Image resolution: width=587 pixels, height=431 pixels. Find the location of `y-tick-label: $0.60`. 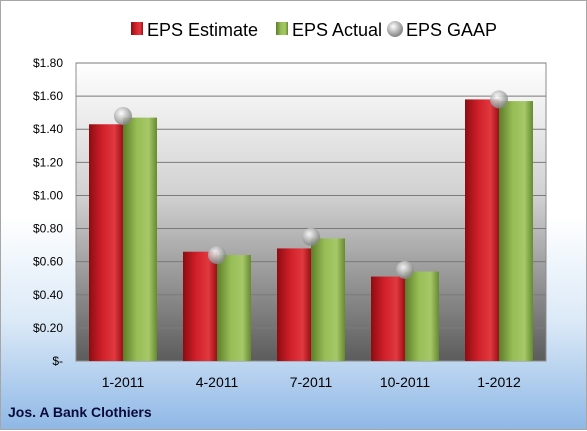

y-tick-label: $0.60 is located at coordinates (48, 262).